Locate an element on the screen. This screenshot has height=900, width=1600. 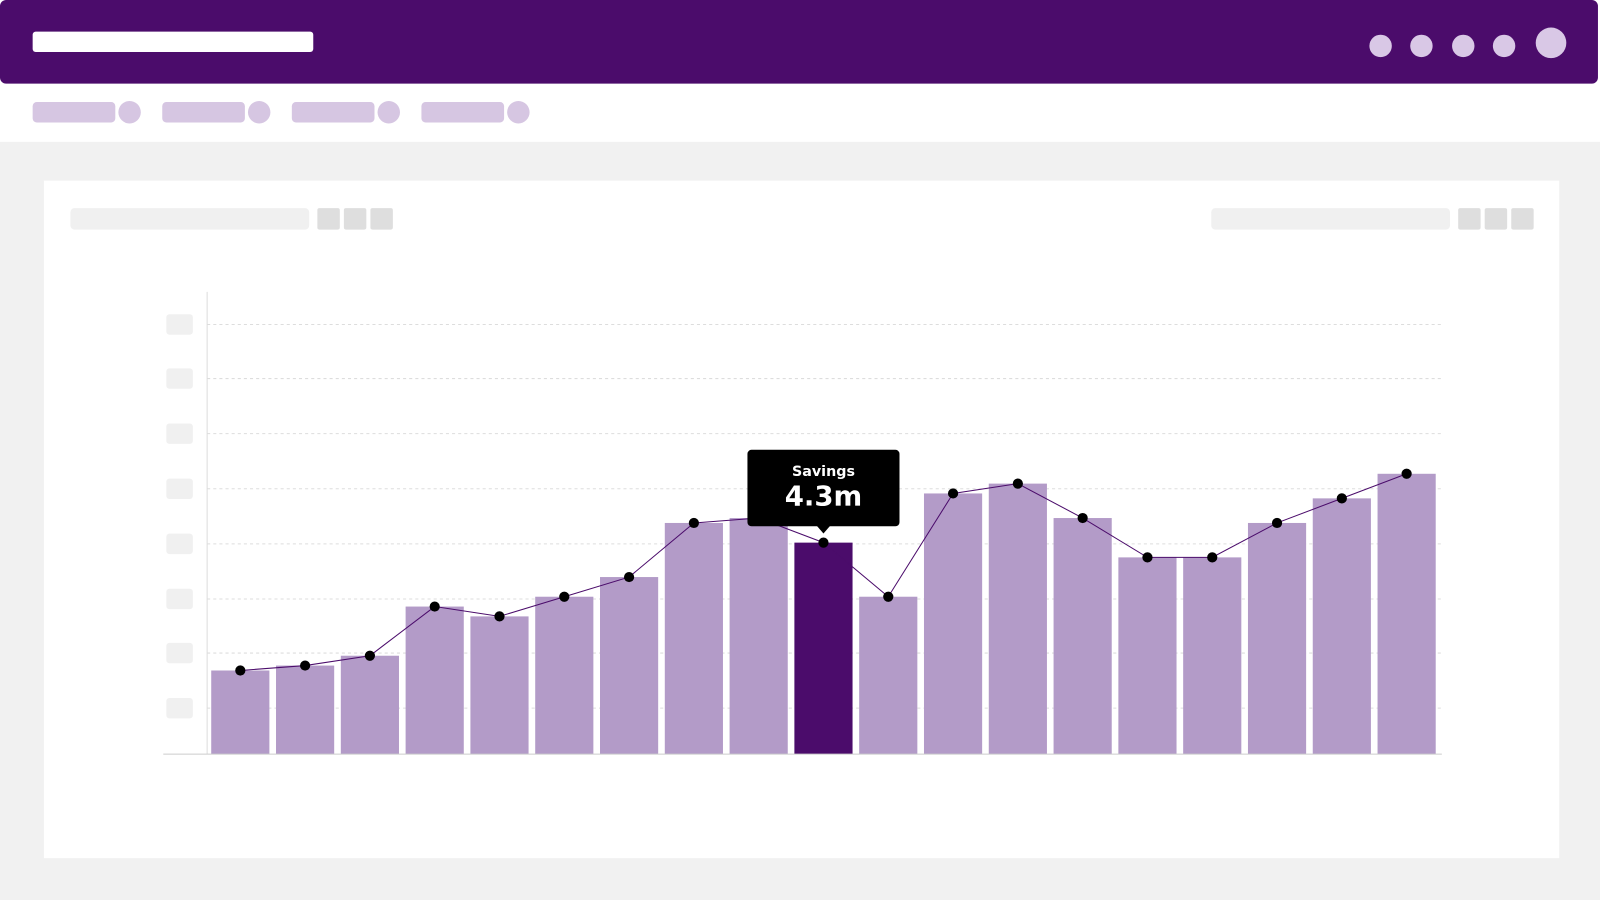
tooltip-pointer is located at coordinates (823, 529).